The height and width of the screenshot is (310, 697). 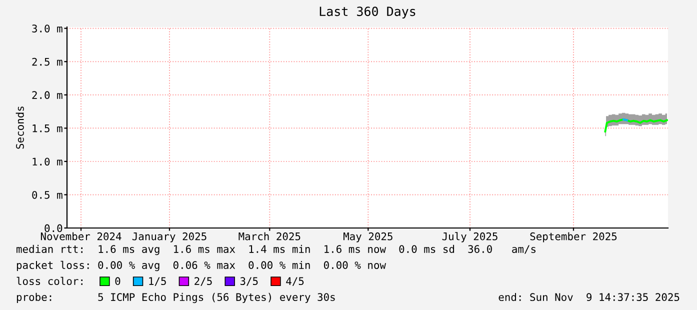 I want to click on y-tick-label: 1.5 m, so click(x=47, y=128).